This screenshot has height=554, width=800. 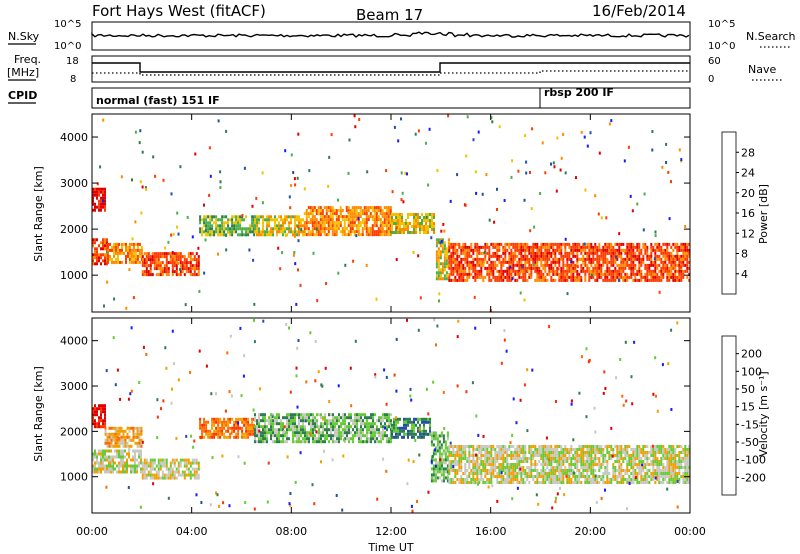 I want to click on x-tick-label: 20:00, so click(x=590, y=531).